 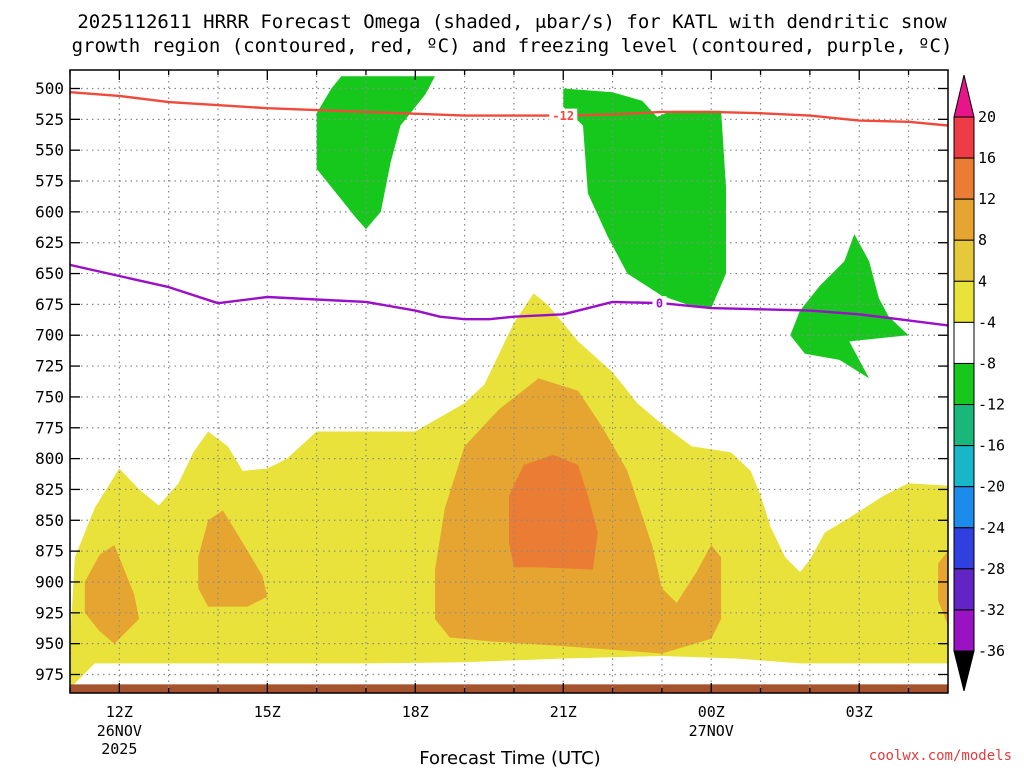 I want to click on y-tick-label: 925, so click(x=49, y=612).